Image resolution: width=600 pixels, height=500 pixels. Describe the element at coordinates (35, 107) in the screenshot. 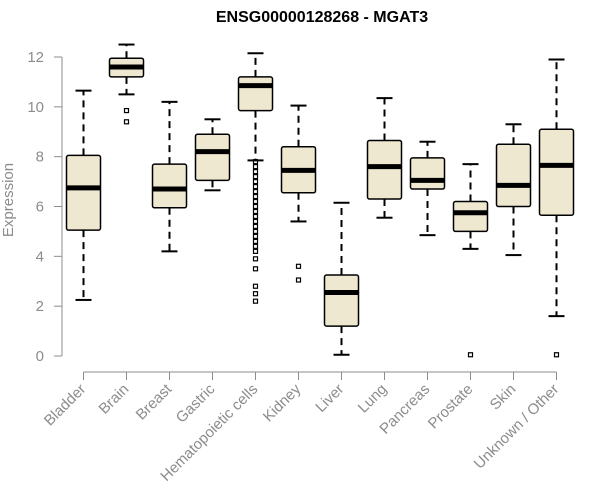

I see `y-tick-label: 10` at that location.